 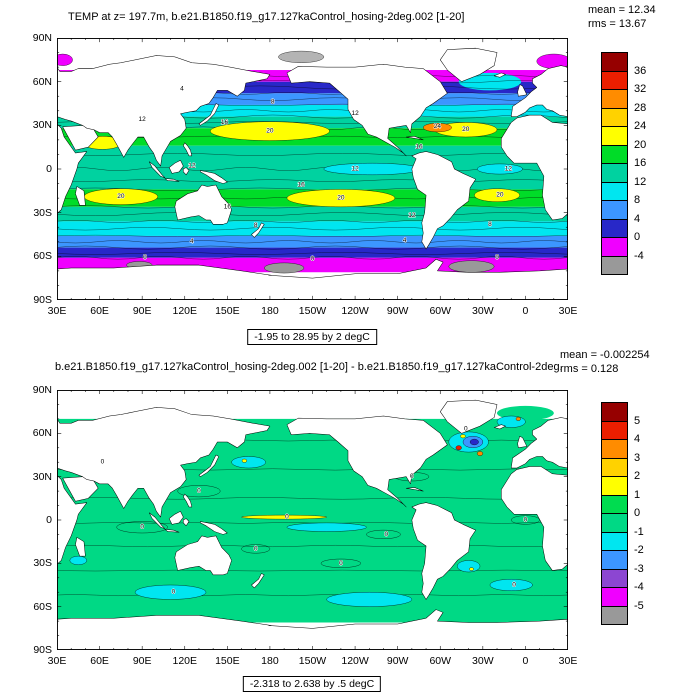 I want to click on colorbar-label: 2, so click(x=637, y=476).